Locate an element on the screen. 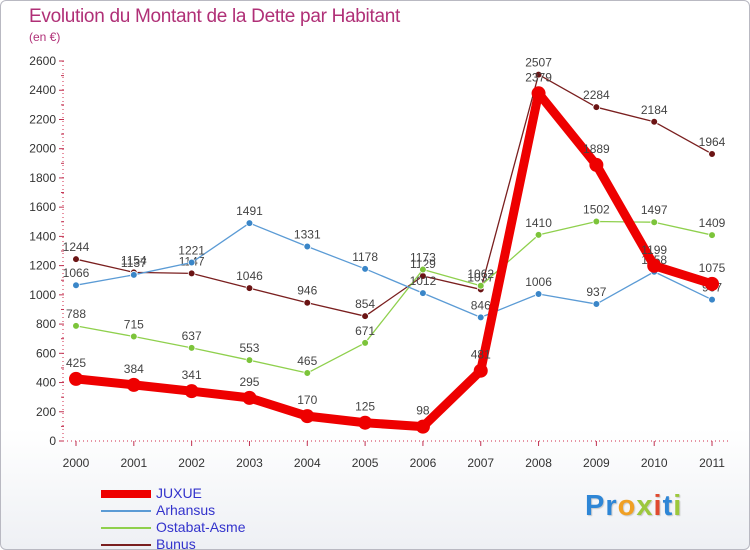 The height and width of the screenshot is (550, 750). data-label: 2379 is located at coordinates (538, 77).